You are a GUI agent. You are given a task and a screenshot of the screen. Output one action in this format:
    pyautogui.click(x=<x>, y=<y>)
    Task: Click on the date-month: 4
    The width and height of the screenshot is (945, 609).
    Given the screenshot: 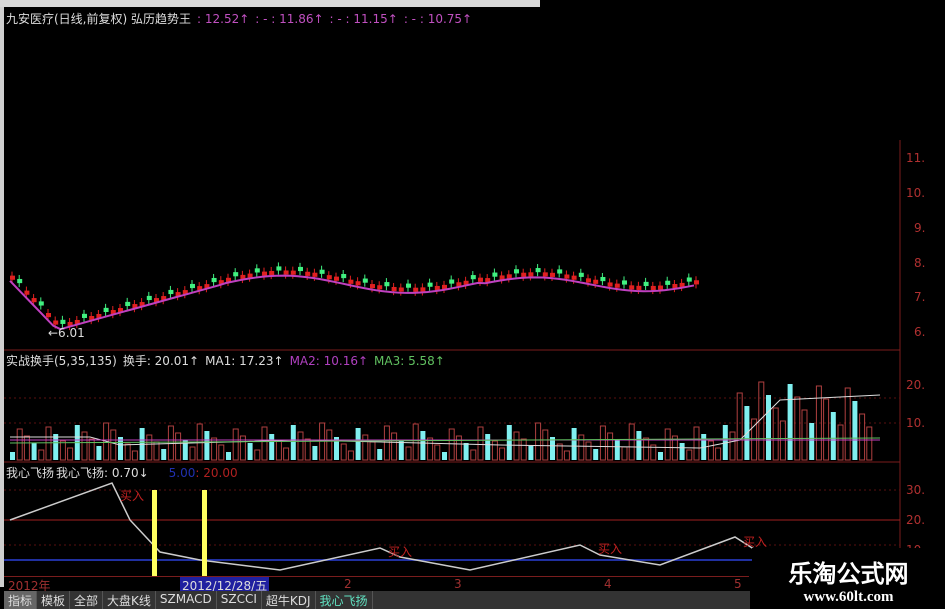 What is the action you would take?
    pyautogui.click(x=608, y=584)
    